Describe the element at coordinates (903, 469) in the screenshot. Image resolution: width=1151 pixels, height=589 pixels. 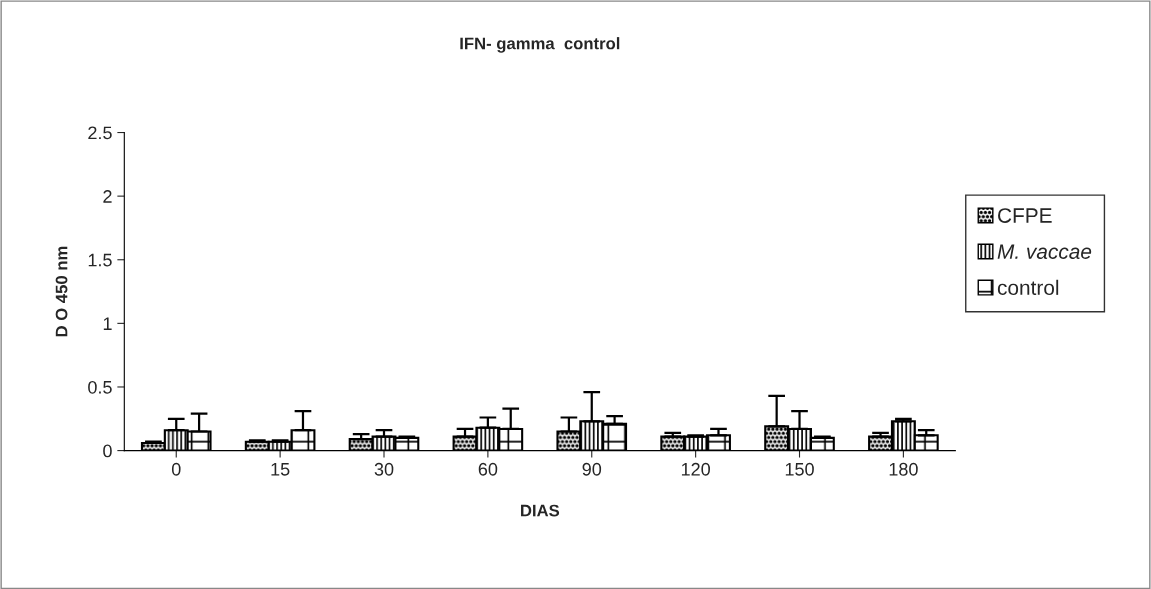
I see `x-tick-label: 180` at that location.